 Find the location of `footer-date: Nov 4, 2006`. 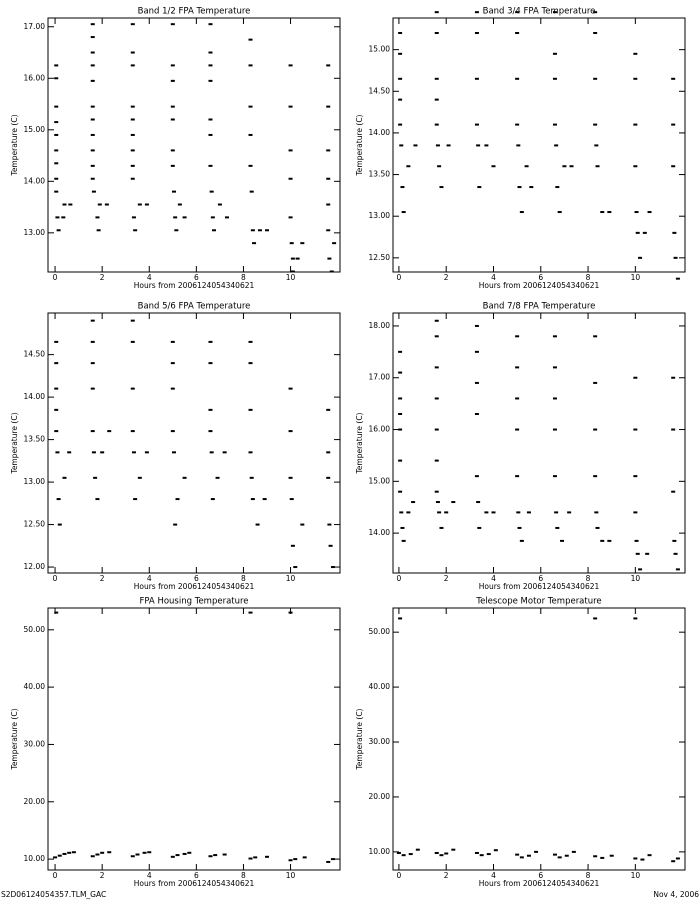

footer-date: Nov 4, 2006 is located at coordinates (676, 894).